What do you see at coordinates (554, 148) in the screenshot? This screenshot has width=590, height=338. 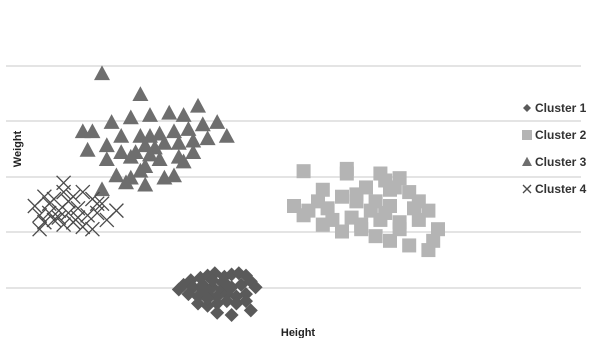 I see `legend: Cluster 1 Cluster 2 Cluster 3 Cluster 4` at bounding box center [554, 148].